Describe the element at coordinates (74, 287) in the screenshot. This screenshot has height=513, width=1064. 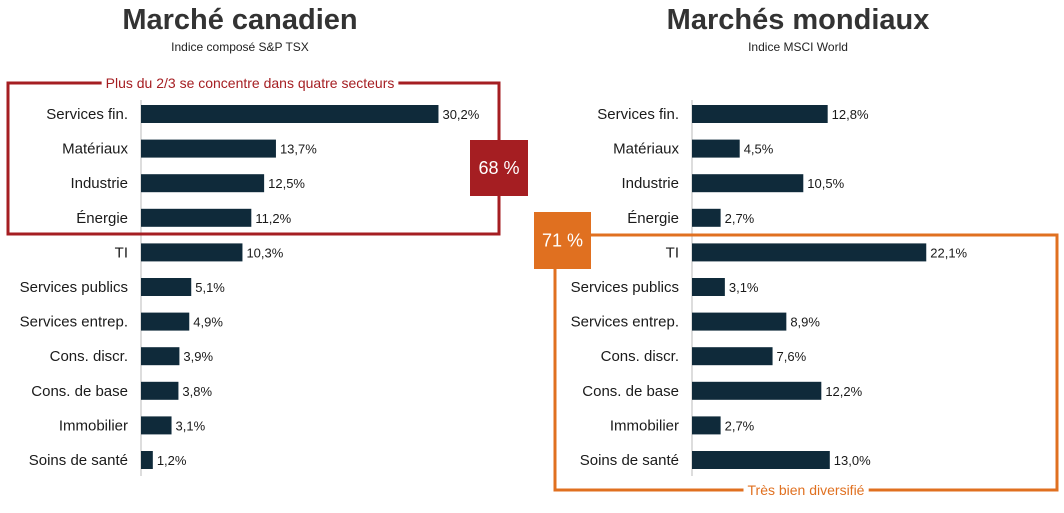
I see `canada-category-label: Services publics` at that location.